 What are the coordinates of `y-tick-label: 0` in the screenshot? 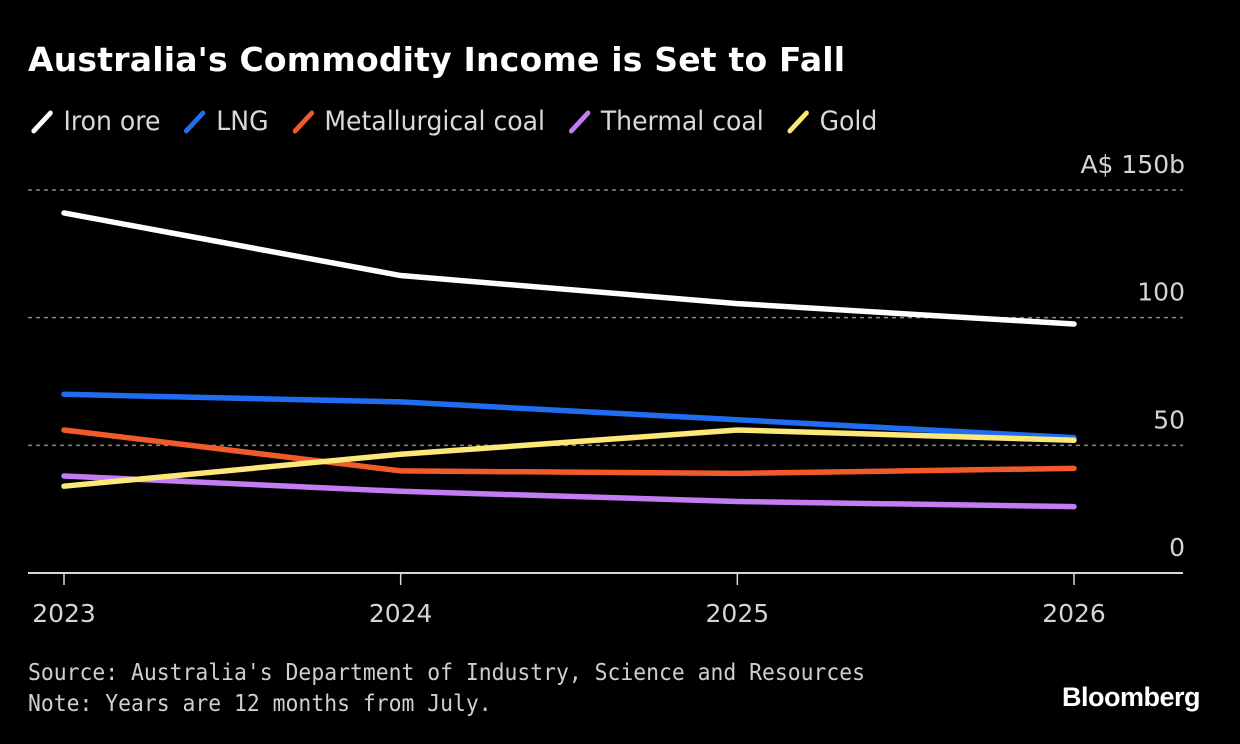 It's located at (1177, 547).